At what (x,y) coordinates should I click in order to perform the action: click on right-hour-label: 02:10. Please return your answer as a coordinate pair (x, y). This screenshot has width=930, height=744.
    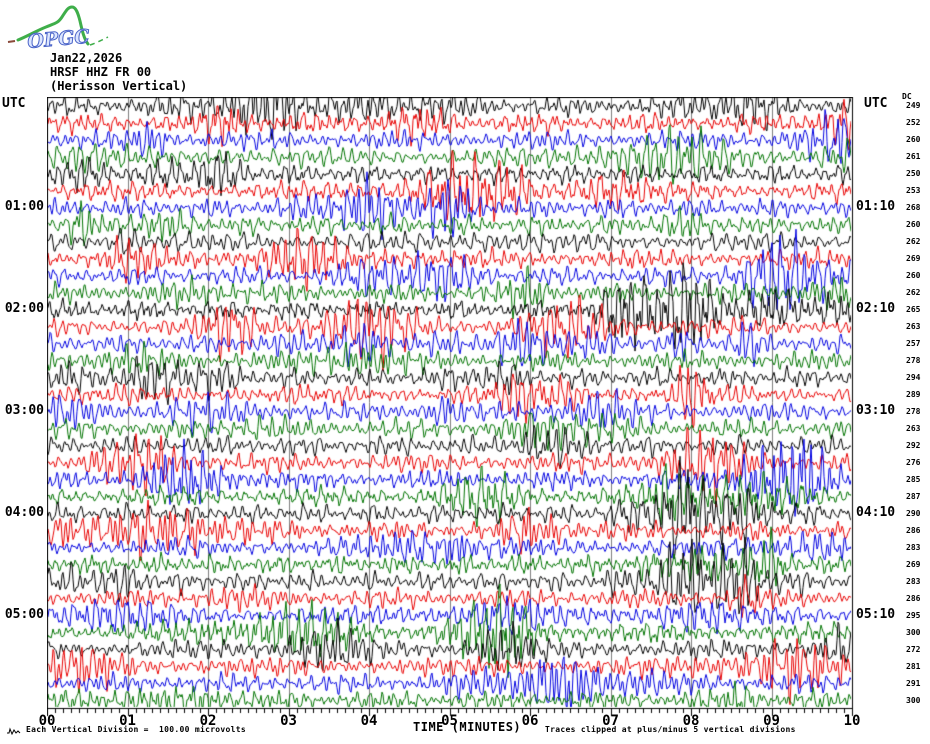
    Looking at the image, I should click on (876, 309).